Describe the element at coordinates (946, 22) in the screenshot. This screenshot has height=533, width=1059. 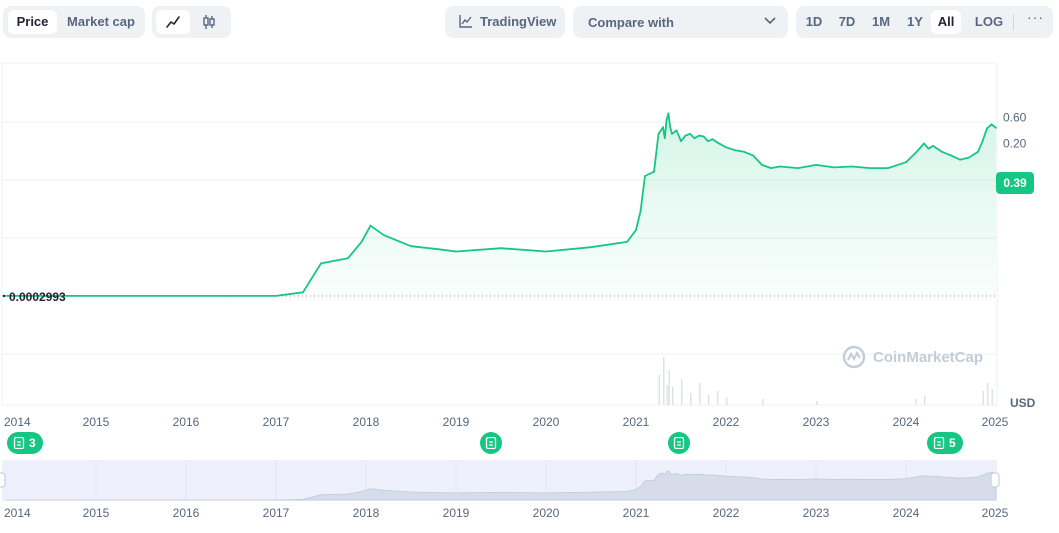
I see `range-all-button: All` at that location.